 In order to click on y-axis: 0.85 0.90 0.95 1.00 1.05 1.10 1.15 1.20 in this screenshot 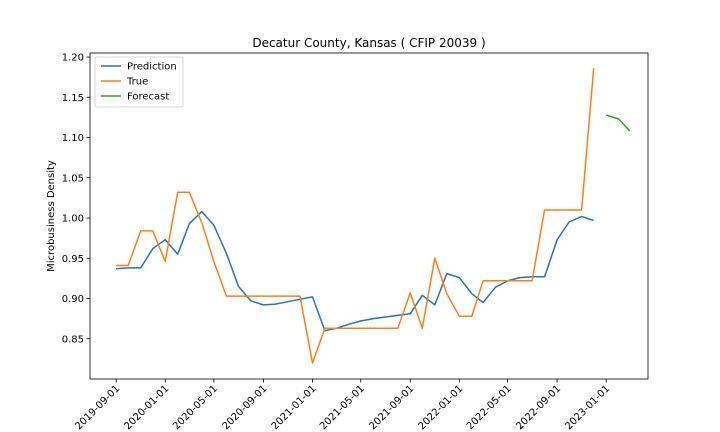, I will do `click(76, 199)`.